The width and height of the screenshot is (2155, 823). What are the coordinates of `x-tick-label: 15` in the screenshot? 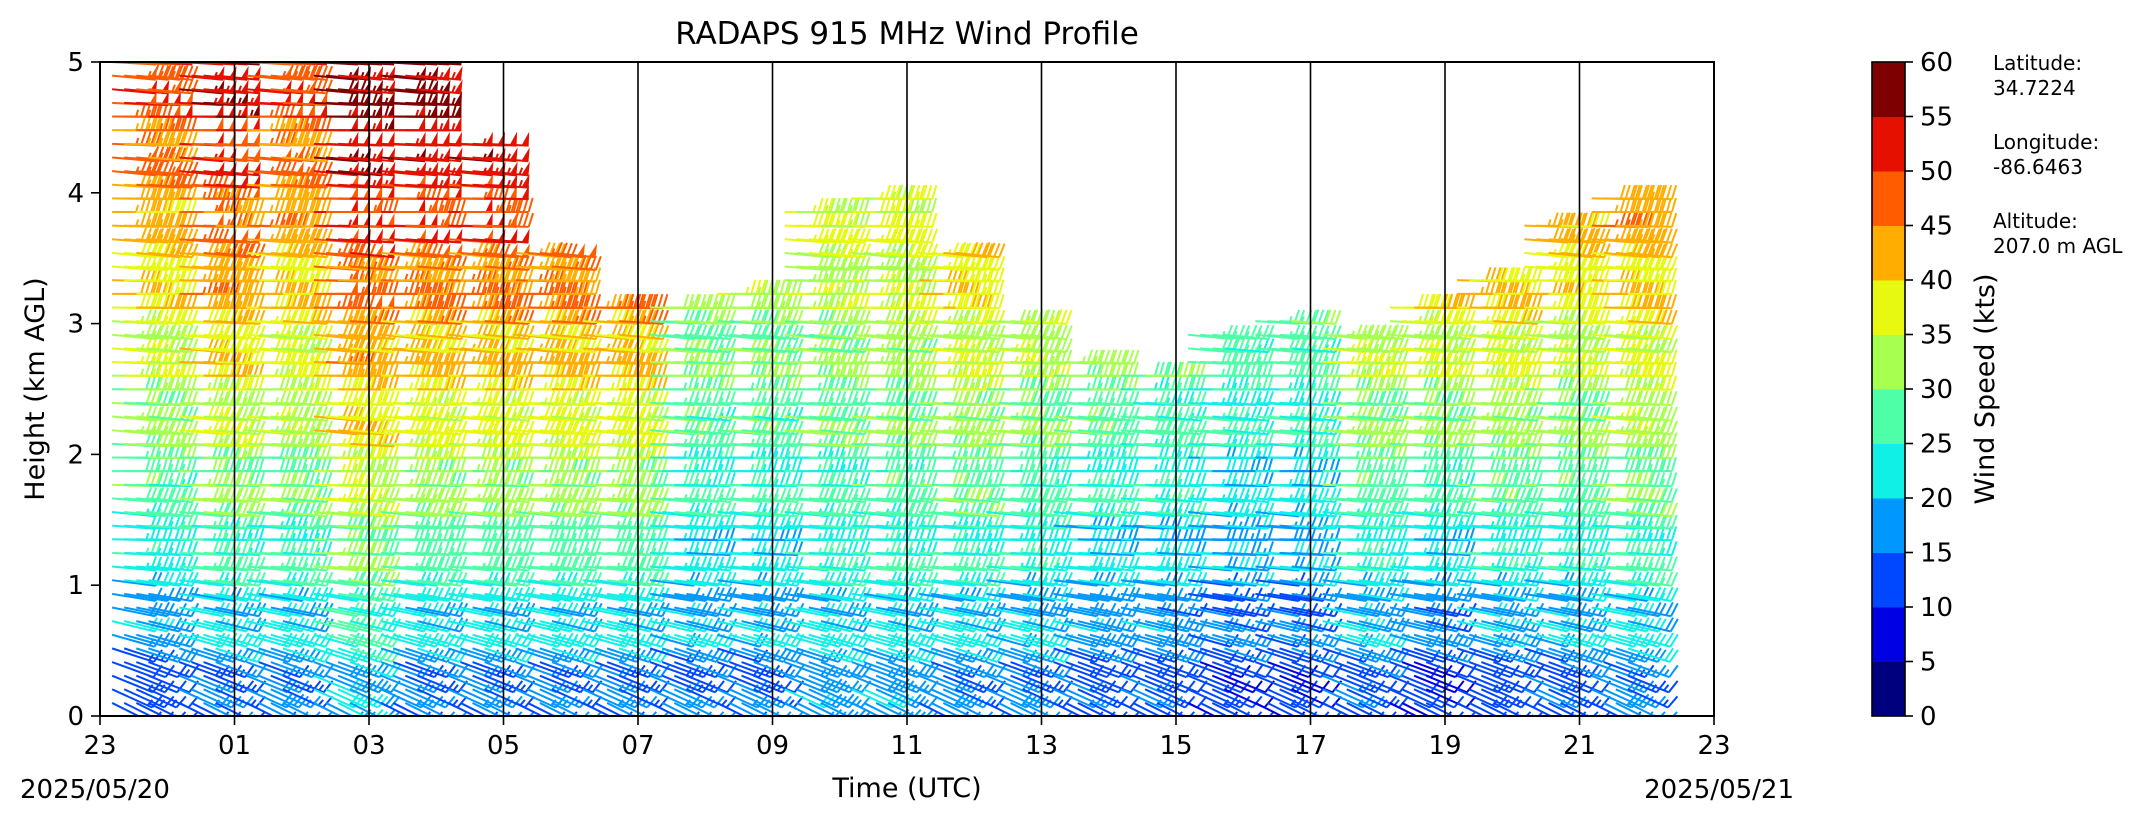 It's located at (1175, 746).